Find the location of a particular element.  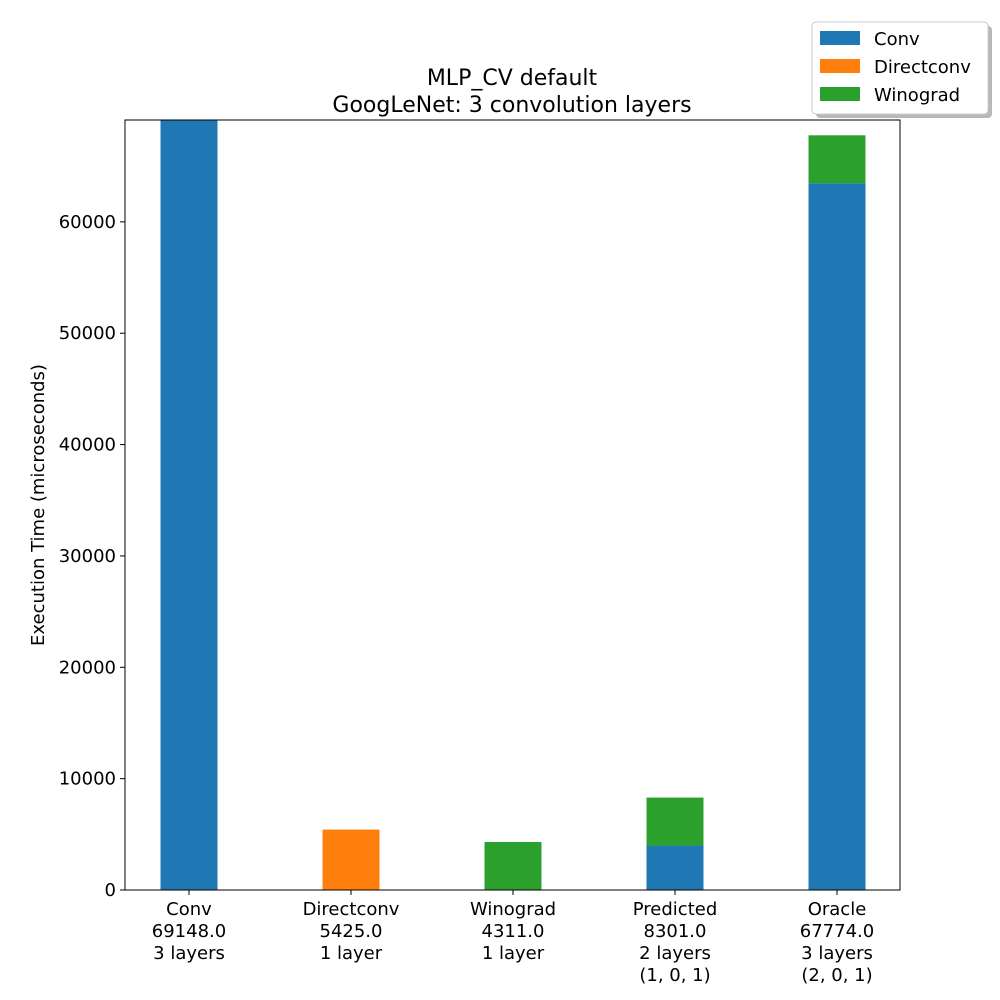

y-tick-label: 0 is located at coordinates (110, 890).